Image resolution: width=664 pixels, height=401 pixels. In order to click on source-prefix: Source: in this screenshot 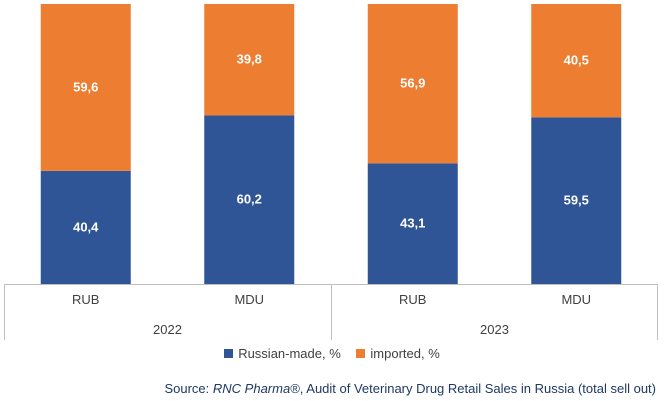, I will do `click(188, 388)`.